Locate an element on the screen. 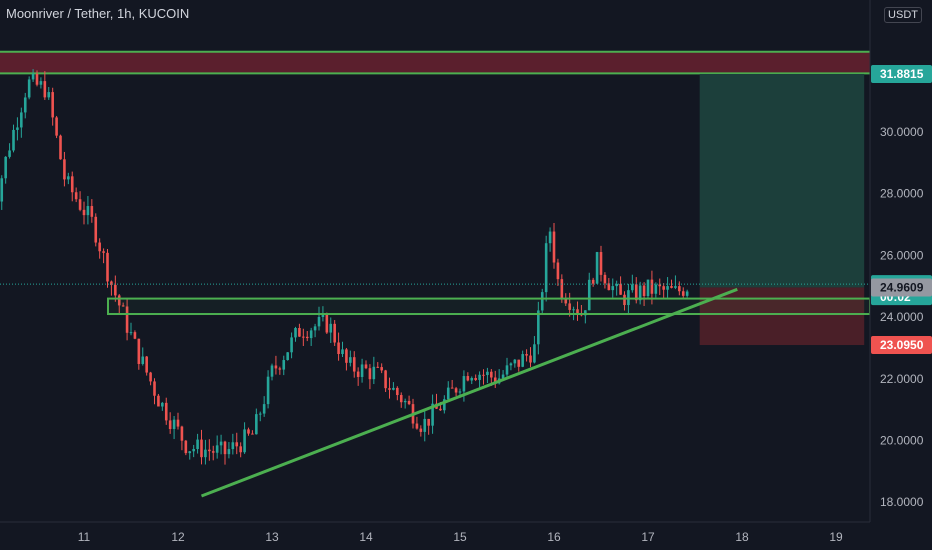  support-zone is located at coordinates (489, 306).